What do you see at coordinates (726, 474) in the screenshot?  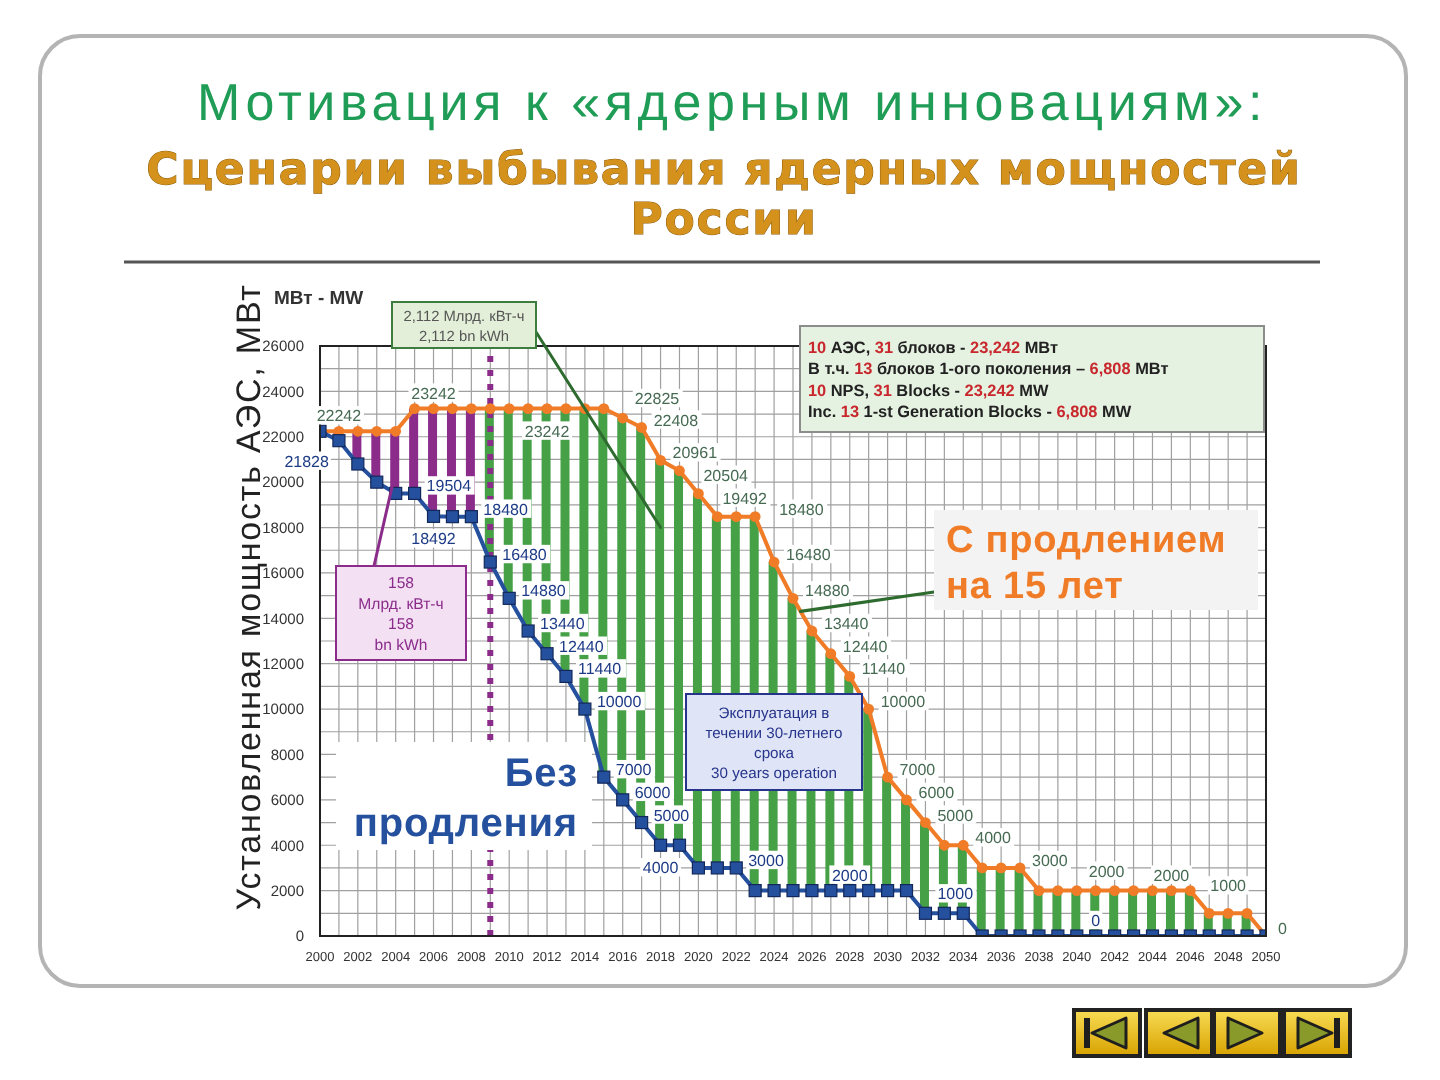 I see `data-label: 20504` at bounding box center [726, 474].